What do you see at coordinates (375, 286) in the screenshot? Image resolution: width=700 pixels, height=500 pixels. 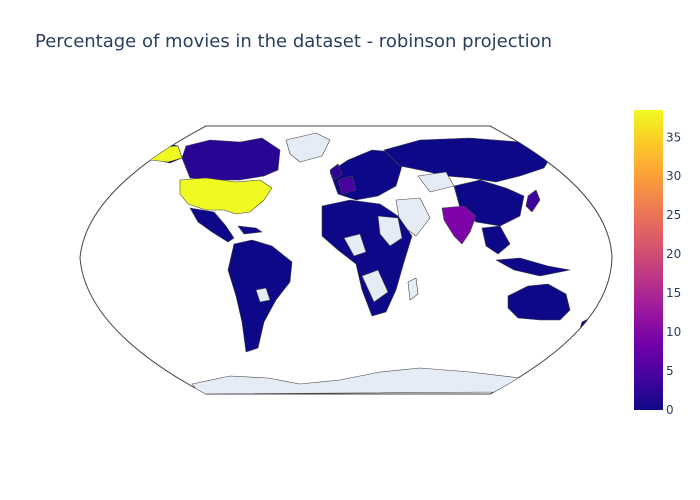 I see `region-africa-nodata-central` at bounding box center [375, 286].